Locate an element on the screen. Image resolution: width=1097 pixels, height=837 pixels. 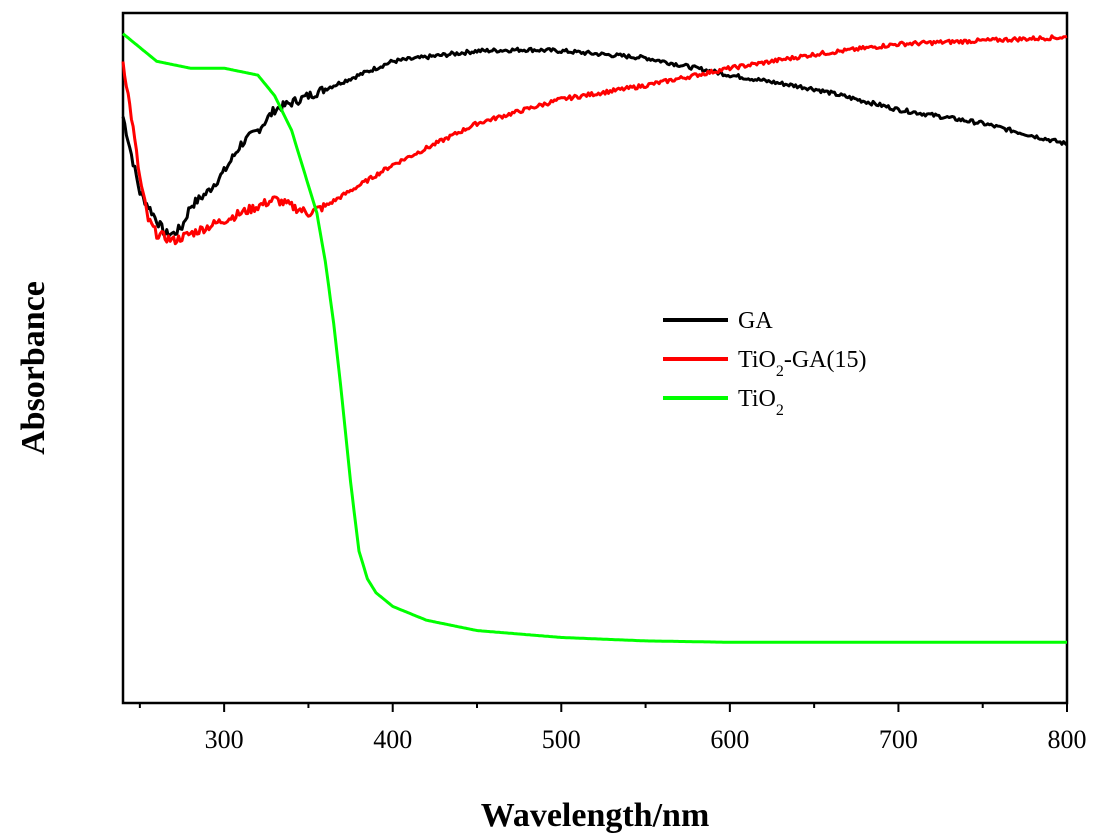
legend: GA TiO2-GA(15) TiO2 is located at coordinates (764, 363).